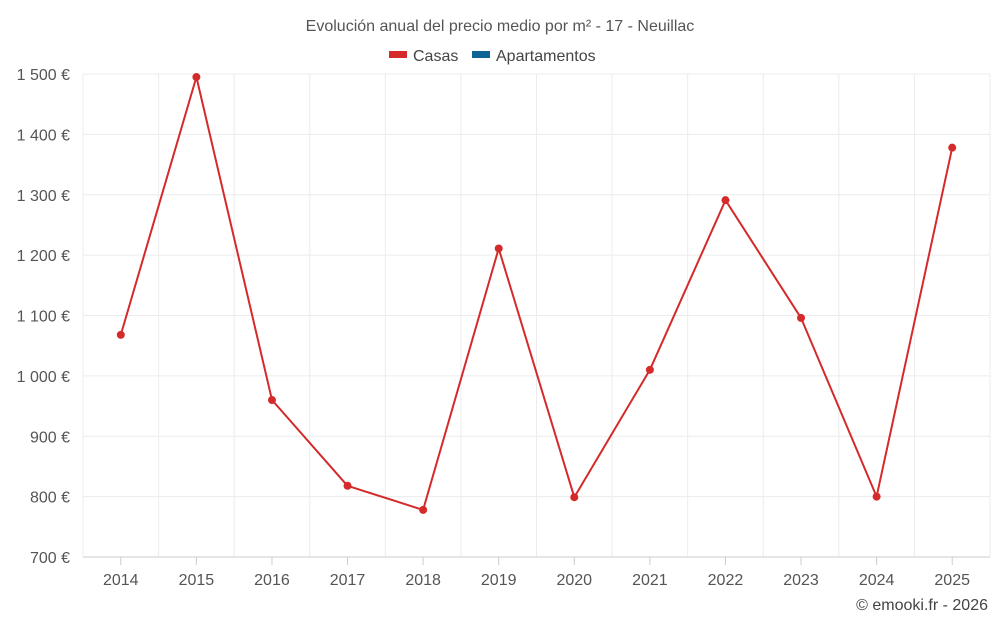 The width and height of the screenshot is (1000, 630). I want to click on x-tick-label: 2014, so click(121, 580).